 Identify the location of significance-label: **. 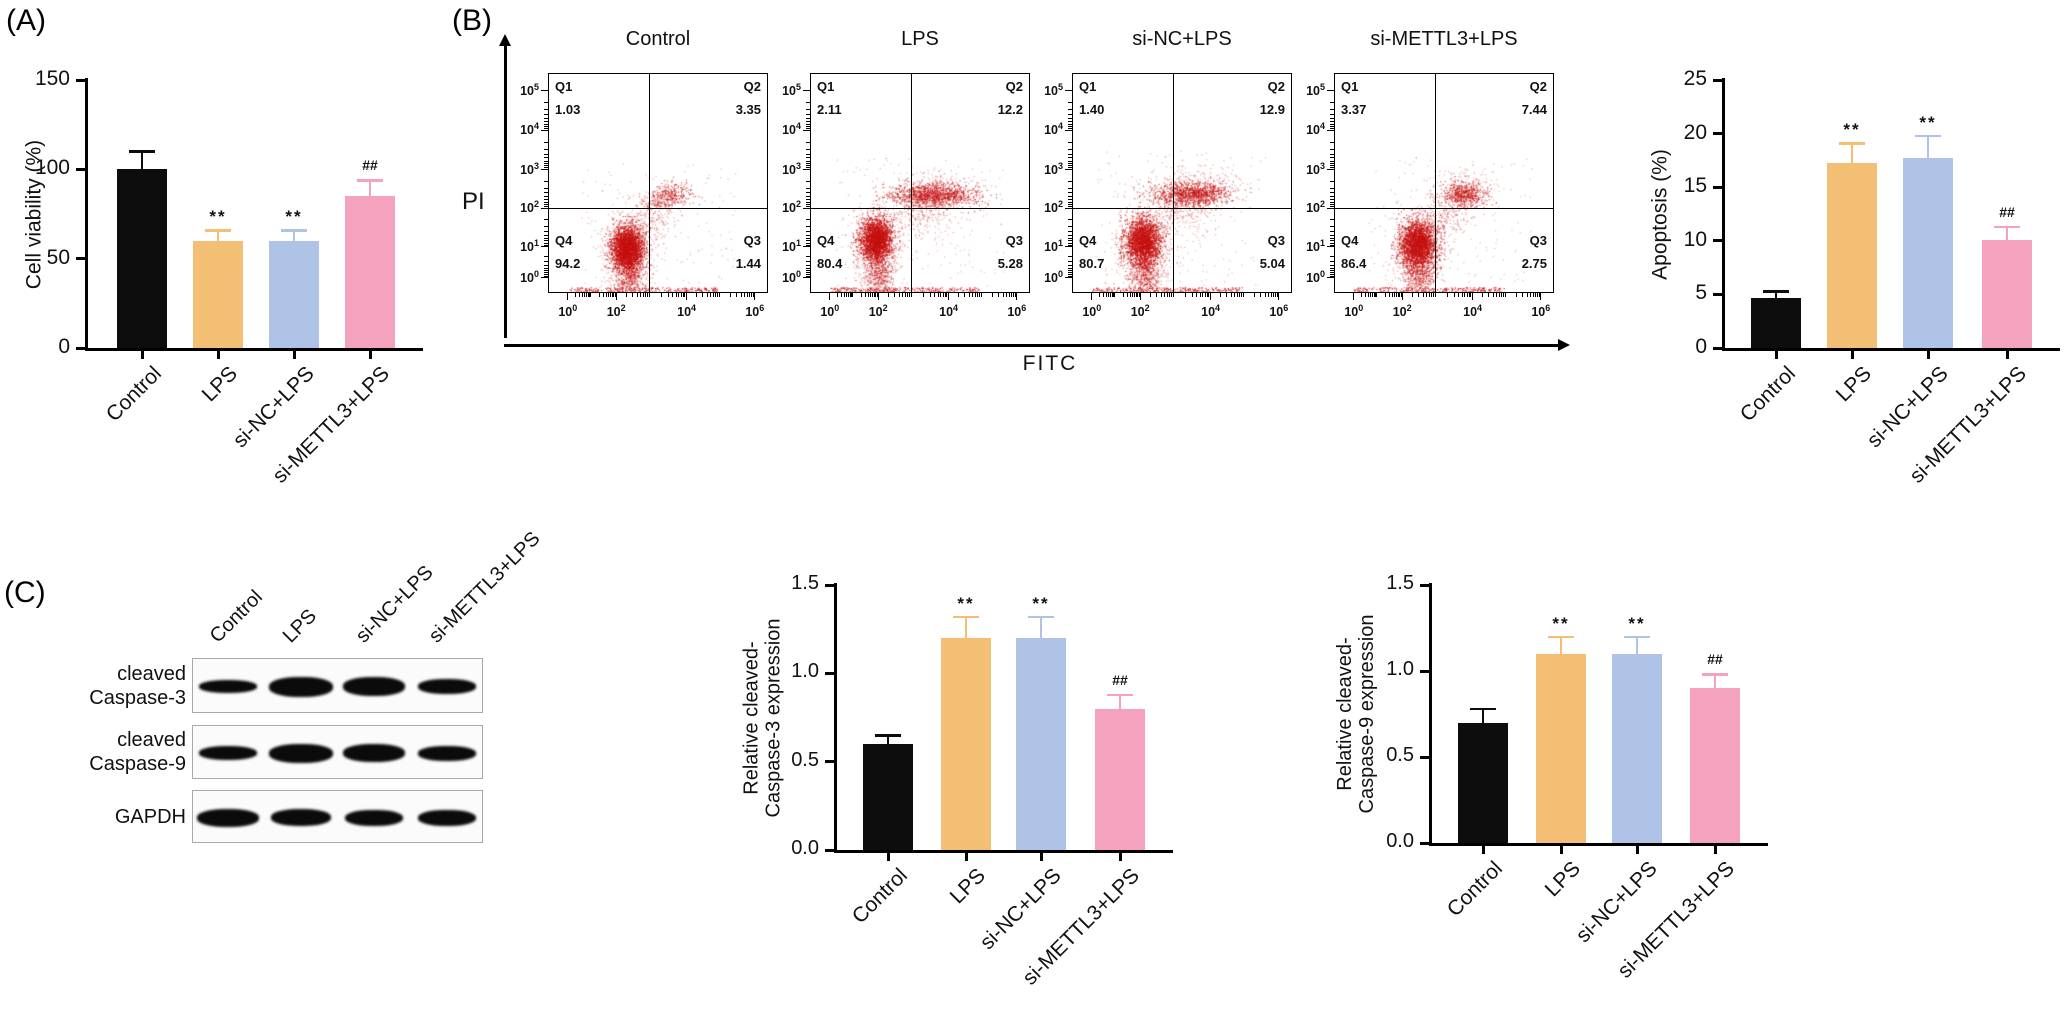
(218, 217).